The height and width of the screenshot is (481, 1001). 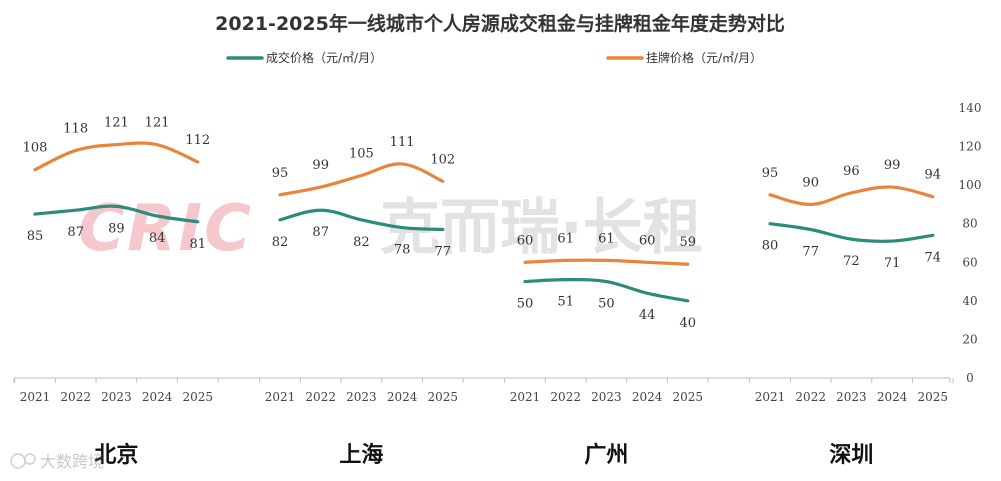 What do you see at coordinates (324, 57) in the screenshot?
I see `legend-deal-label: 成交价格（元/㎡/月）` at bounding box center [324, 57].